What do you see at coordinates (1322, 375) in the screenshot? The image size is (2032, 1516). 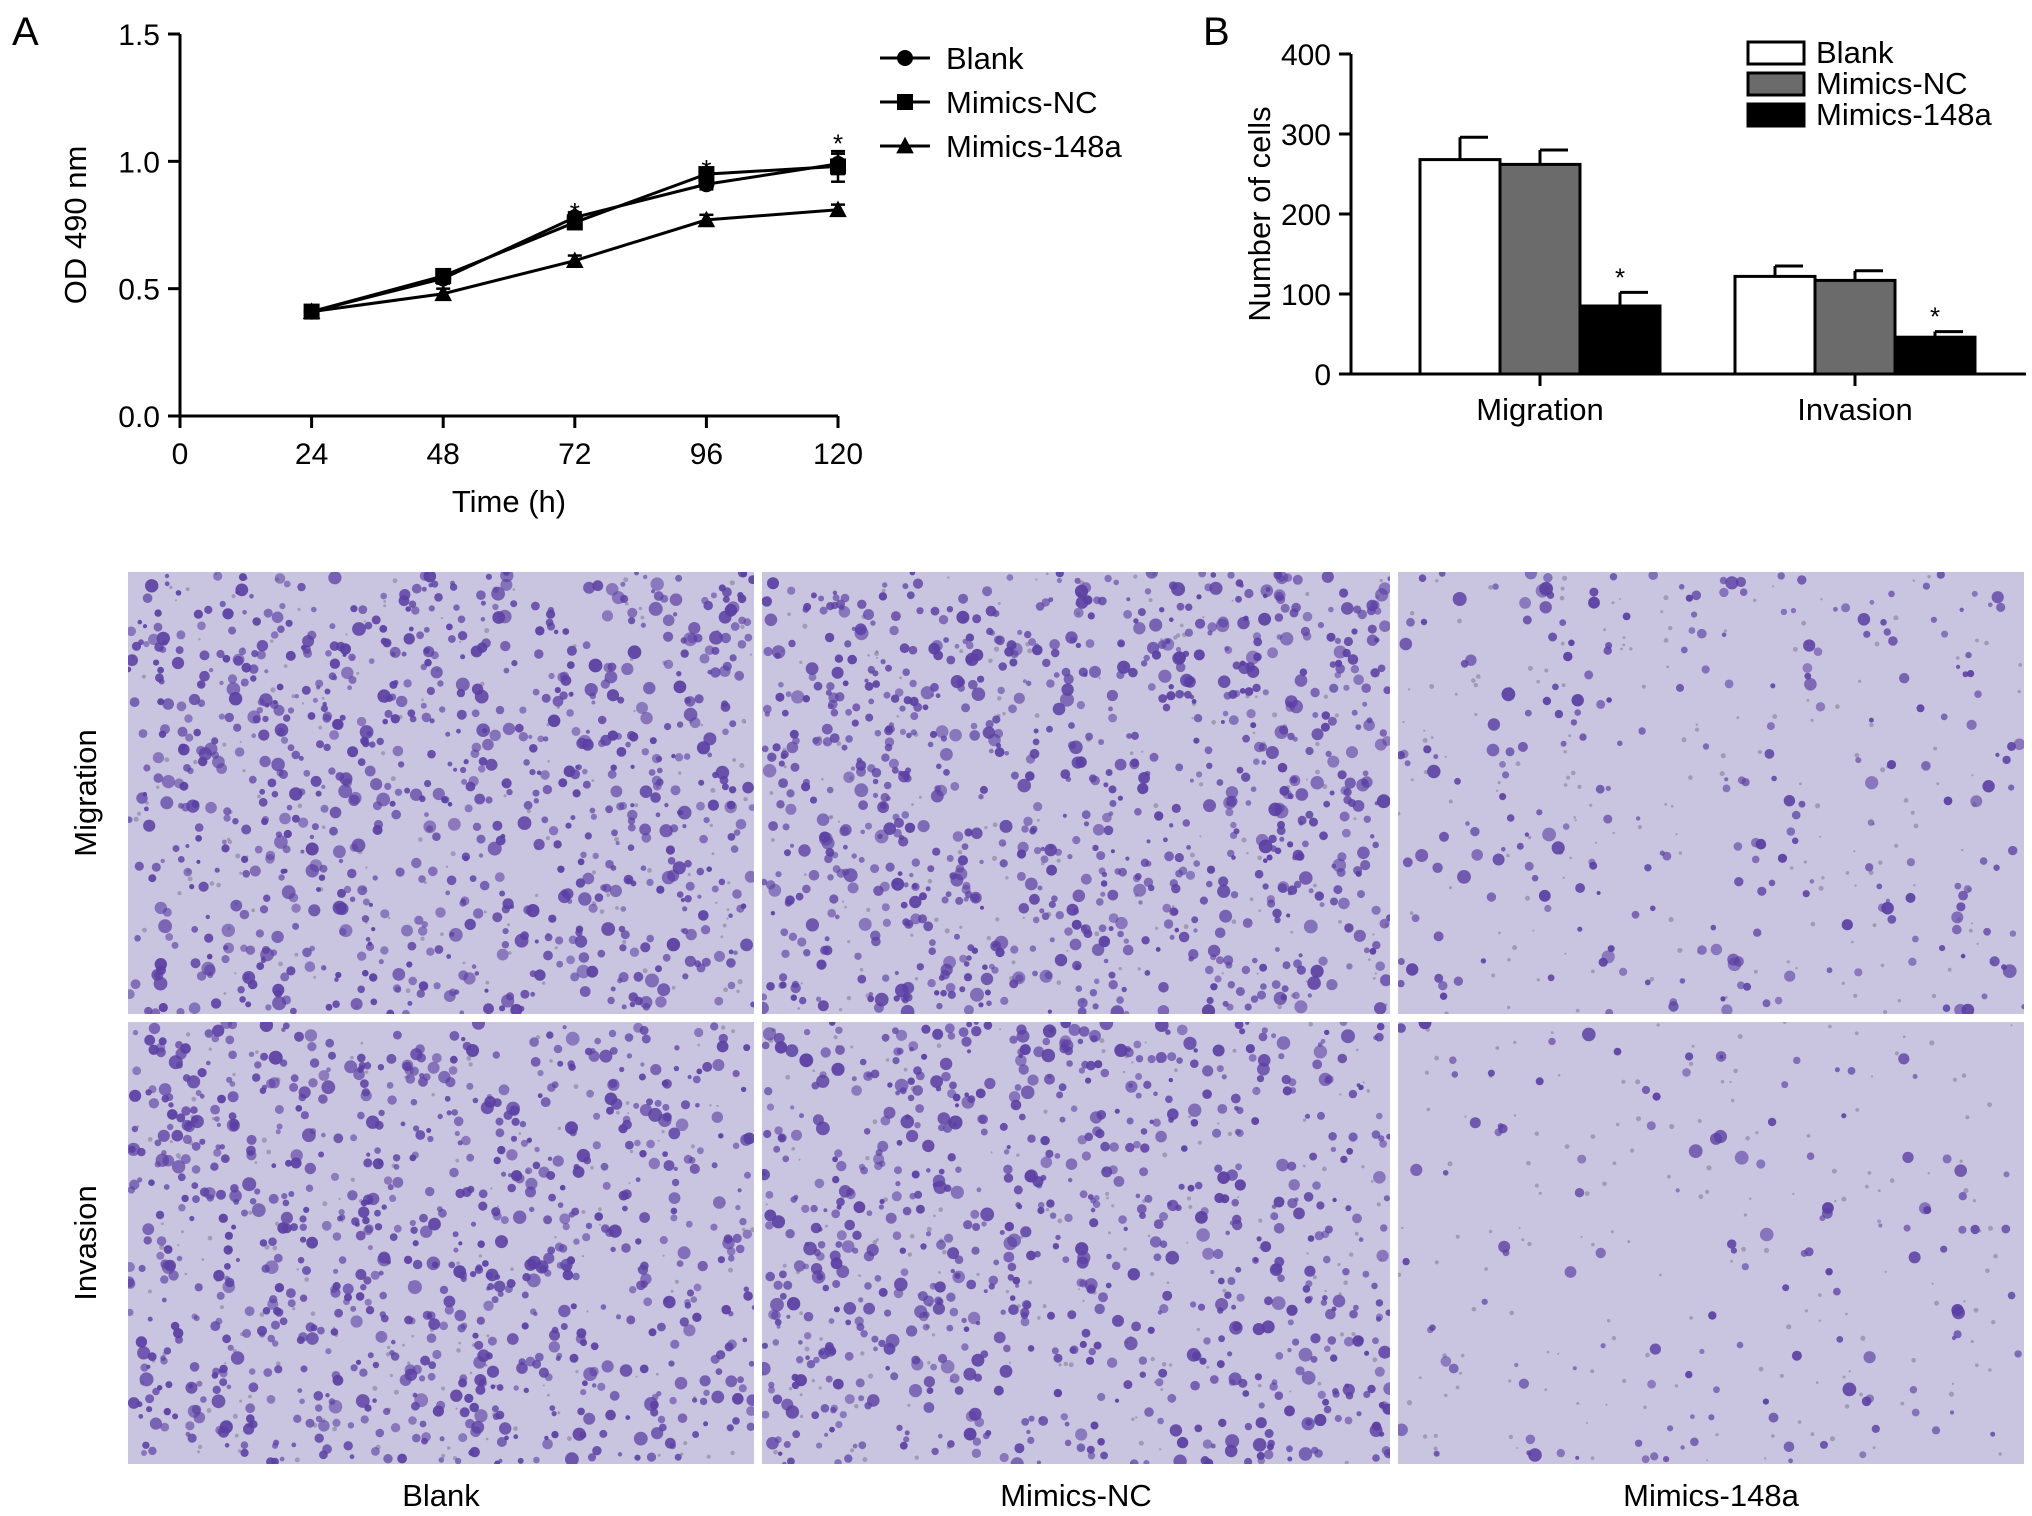 I see `y-tick-label: 0` at bounding box center [1322, 375].